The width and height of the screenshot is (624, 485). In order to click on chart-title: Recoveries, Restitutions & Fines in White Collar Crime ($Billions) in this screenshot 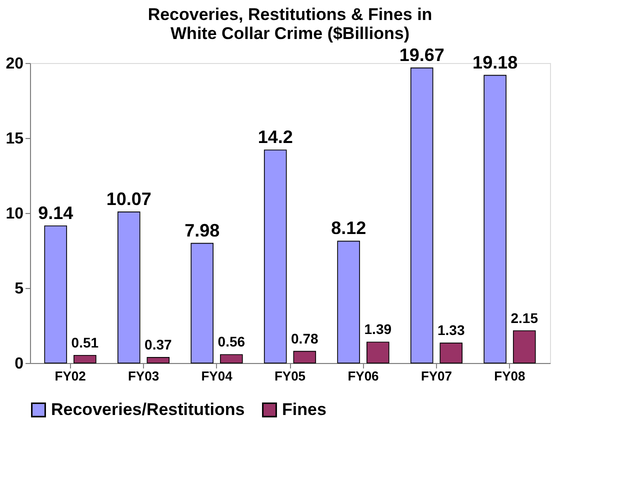, I will do `click(290, 23)`.